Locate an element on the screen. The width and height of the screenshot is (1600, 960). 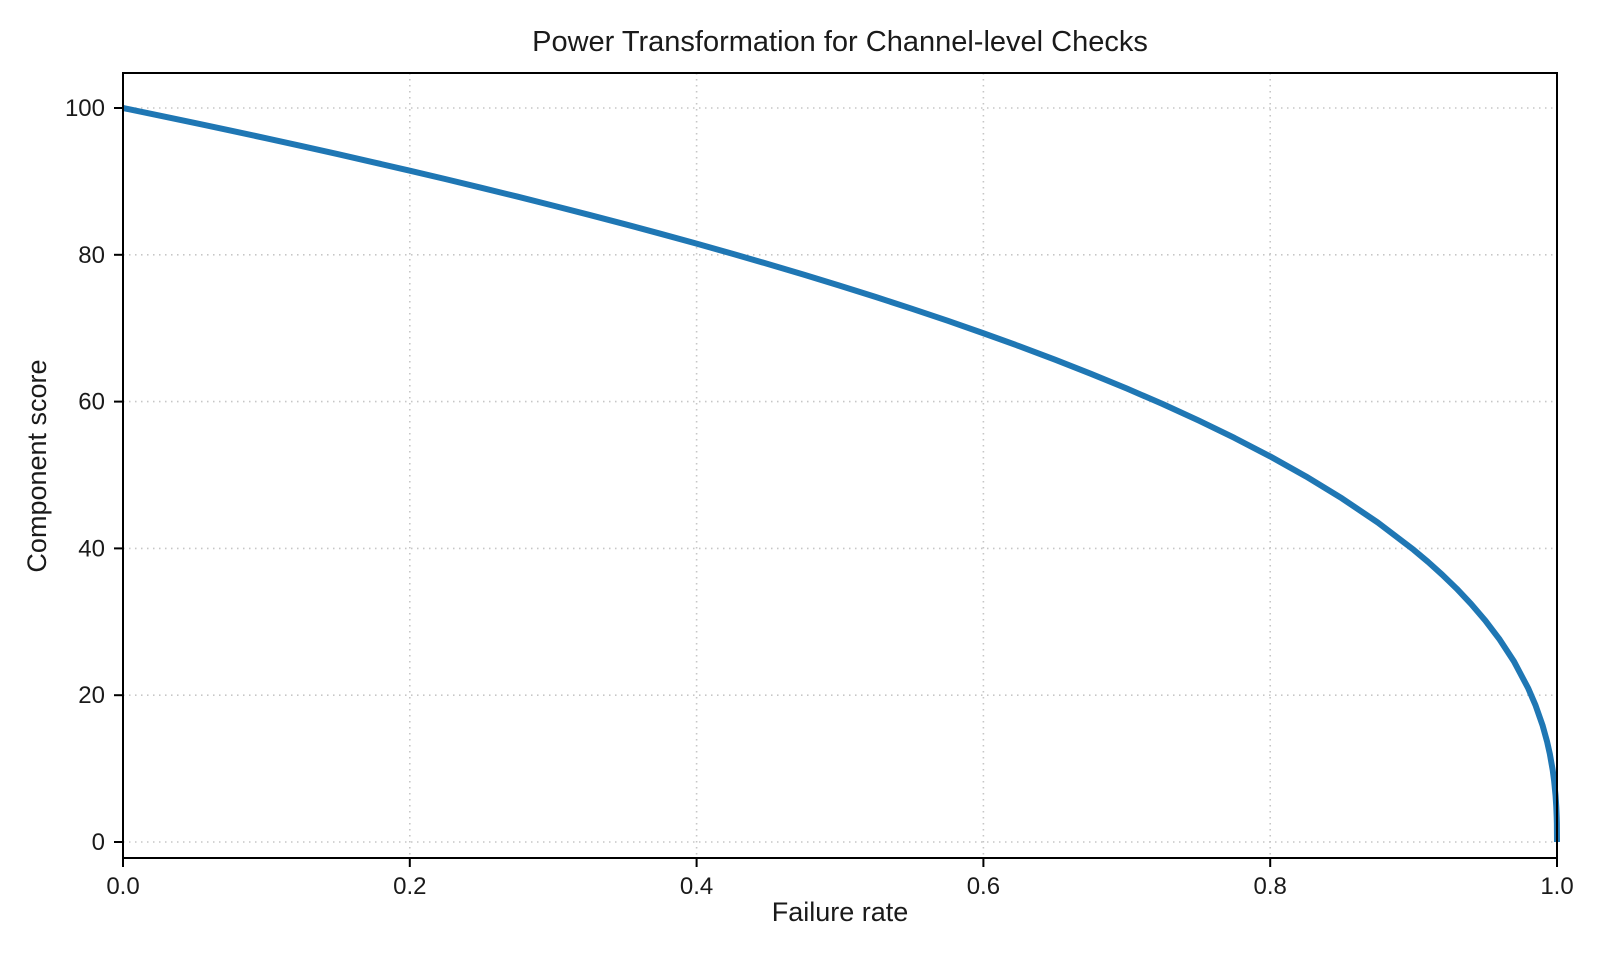
y-tick-label: 80 is located at coordinates (91, 255).